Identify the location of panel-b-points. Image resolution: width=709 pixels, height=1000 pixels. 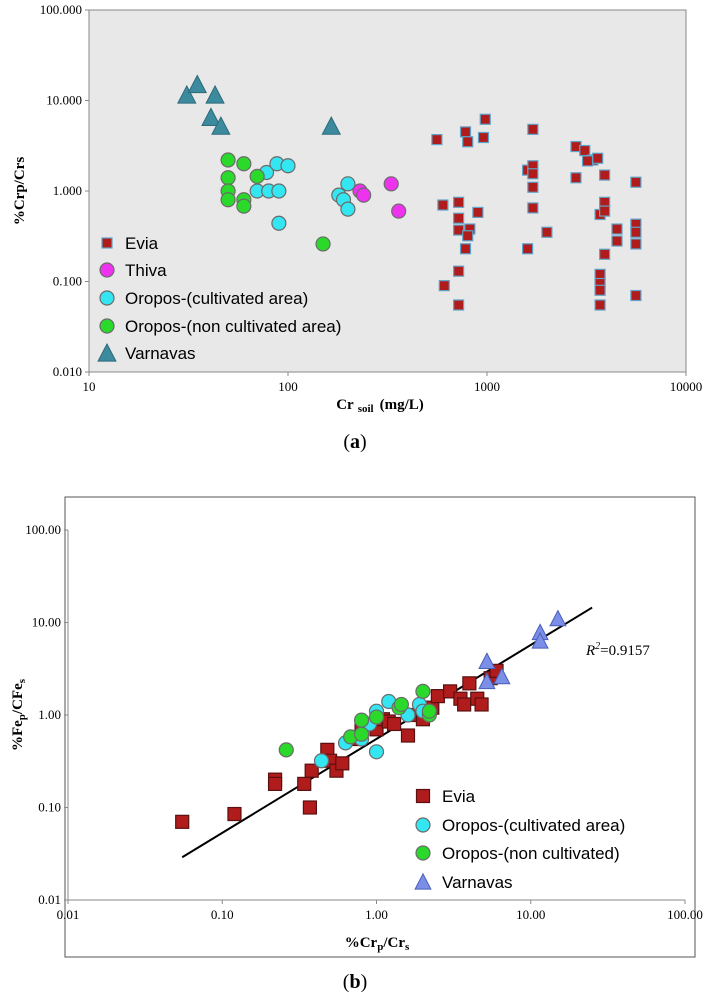
(371, 719).